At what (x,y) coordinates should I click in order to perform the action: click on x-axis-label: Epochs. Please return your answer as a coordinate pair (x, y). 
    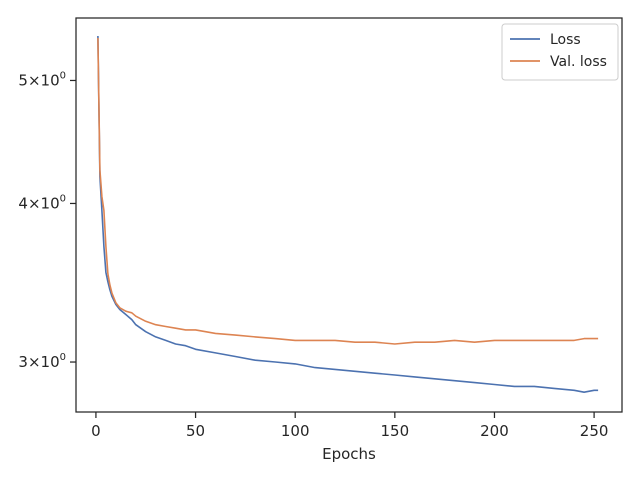
    Looking at the image, I should click on (349, 454).